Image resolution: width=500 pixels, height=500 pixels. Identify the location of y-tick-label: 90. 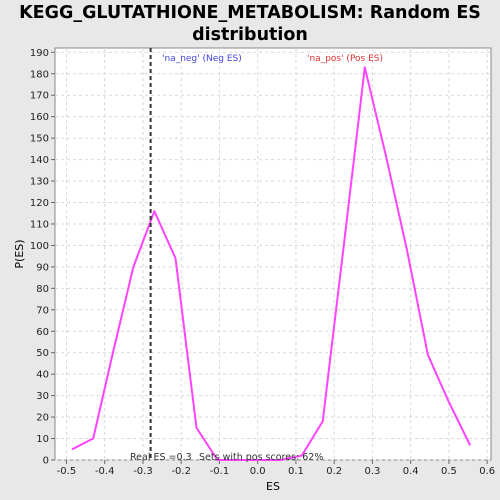
(42, 267).